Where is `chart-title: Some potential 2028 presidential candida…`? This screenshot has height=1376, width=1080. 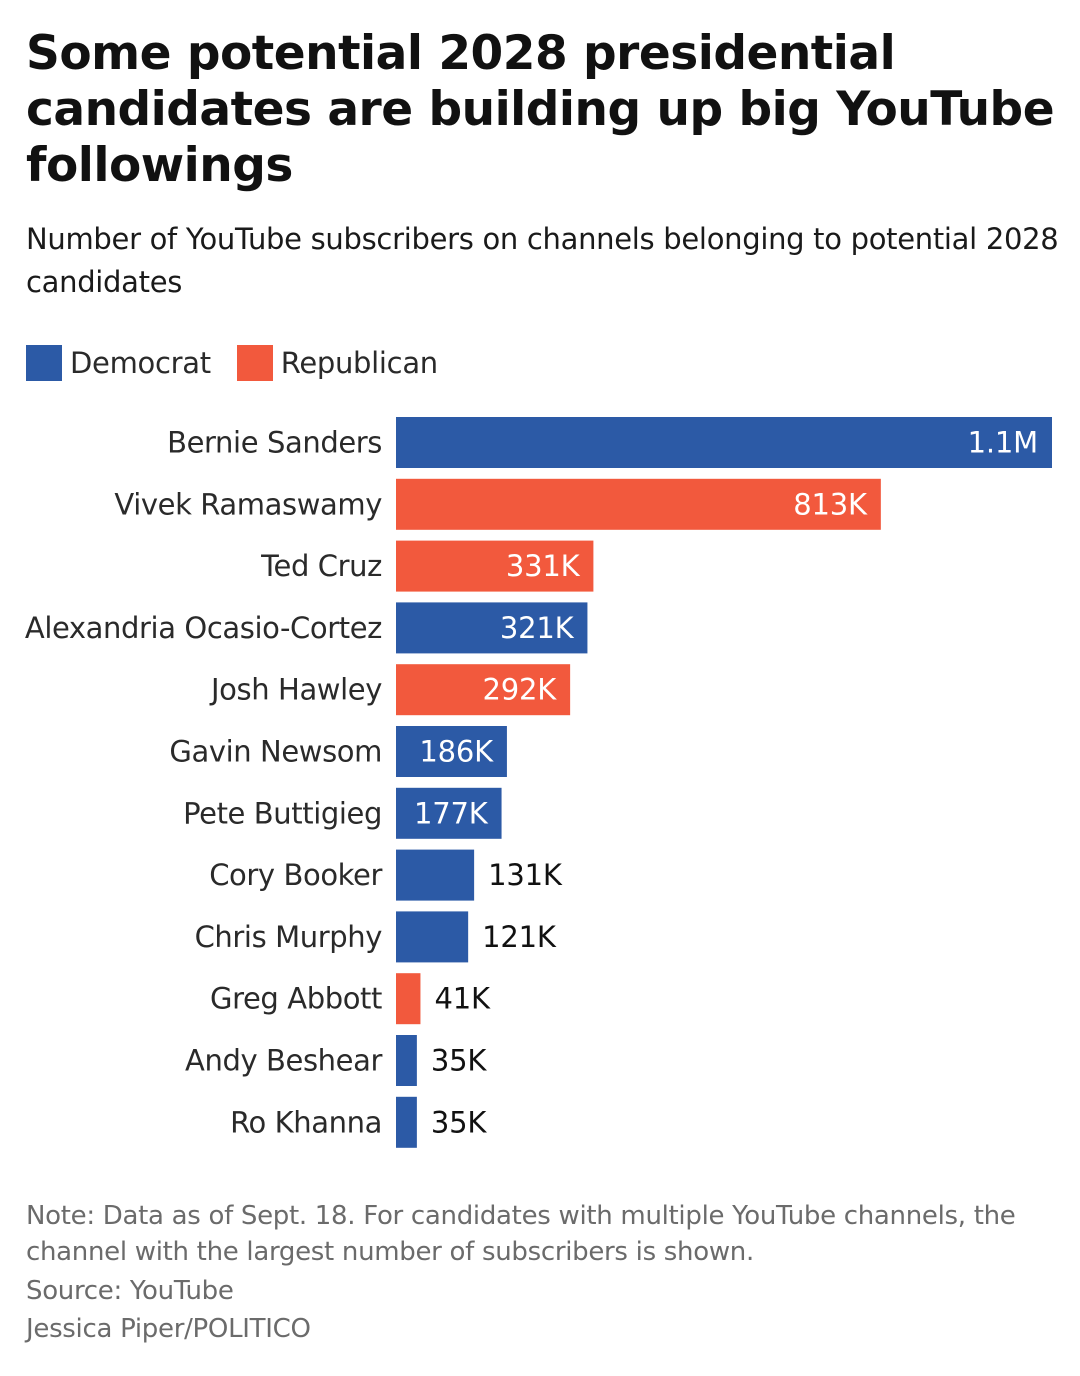
chart-title: Some potential 2028 presidential candida… is located at coordinates (540, 109).